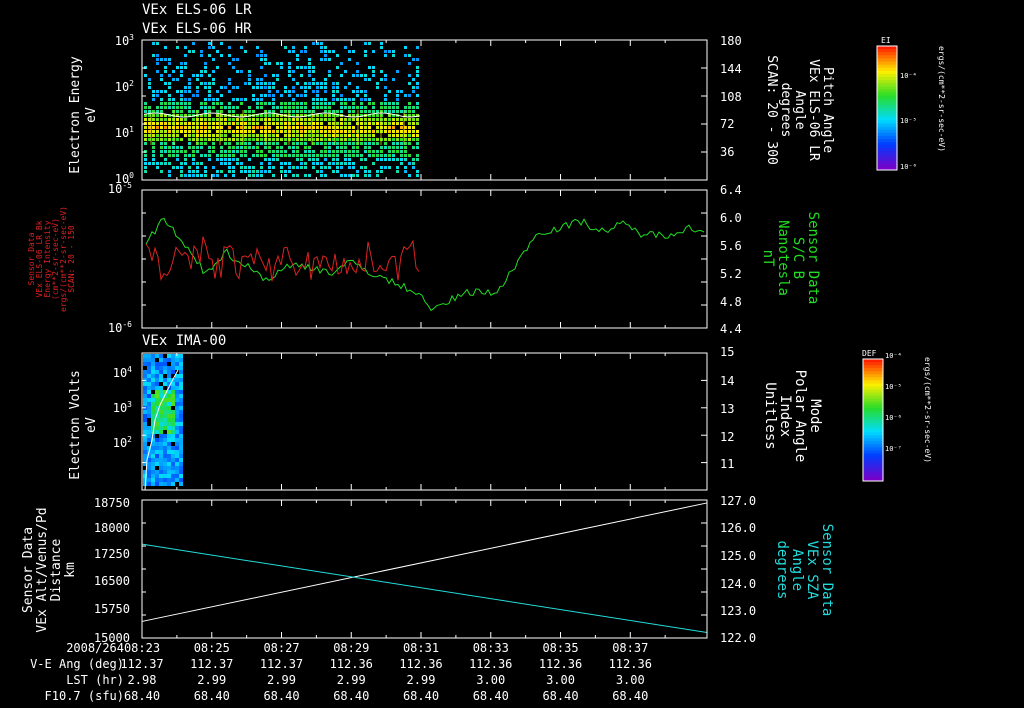 This screenshot has height=708, width=1024. I want to click on p4-left-line: Sensor Data, so click(28, 570).